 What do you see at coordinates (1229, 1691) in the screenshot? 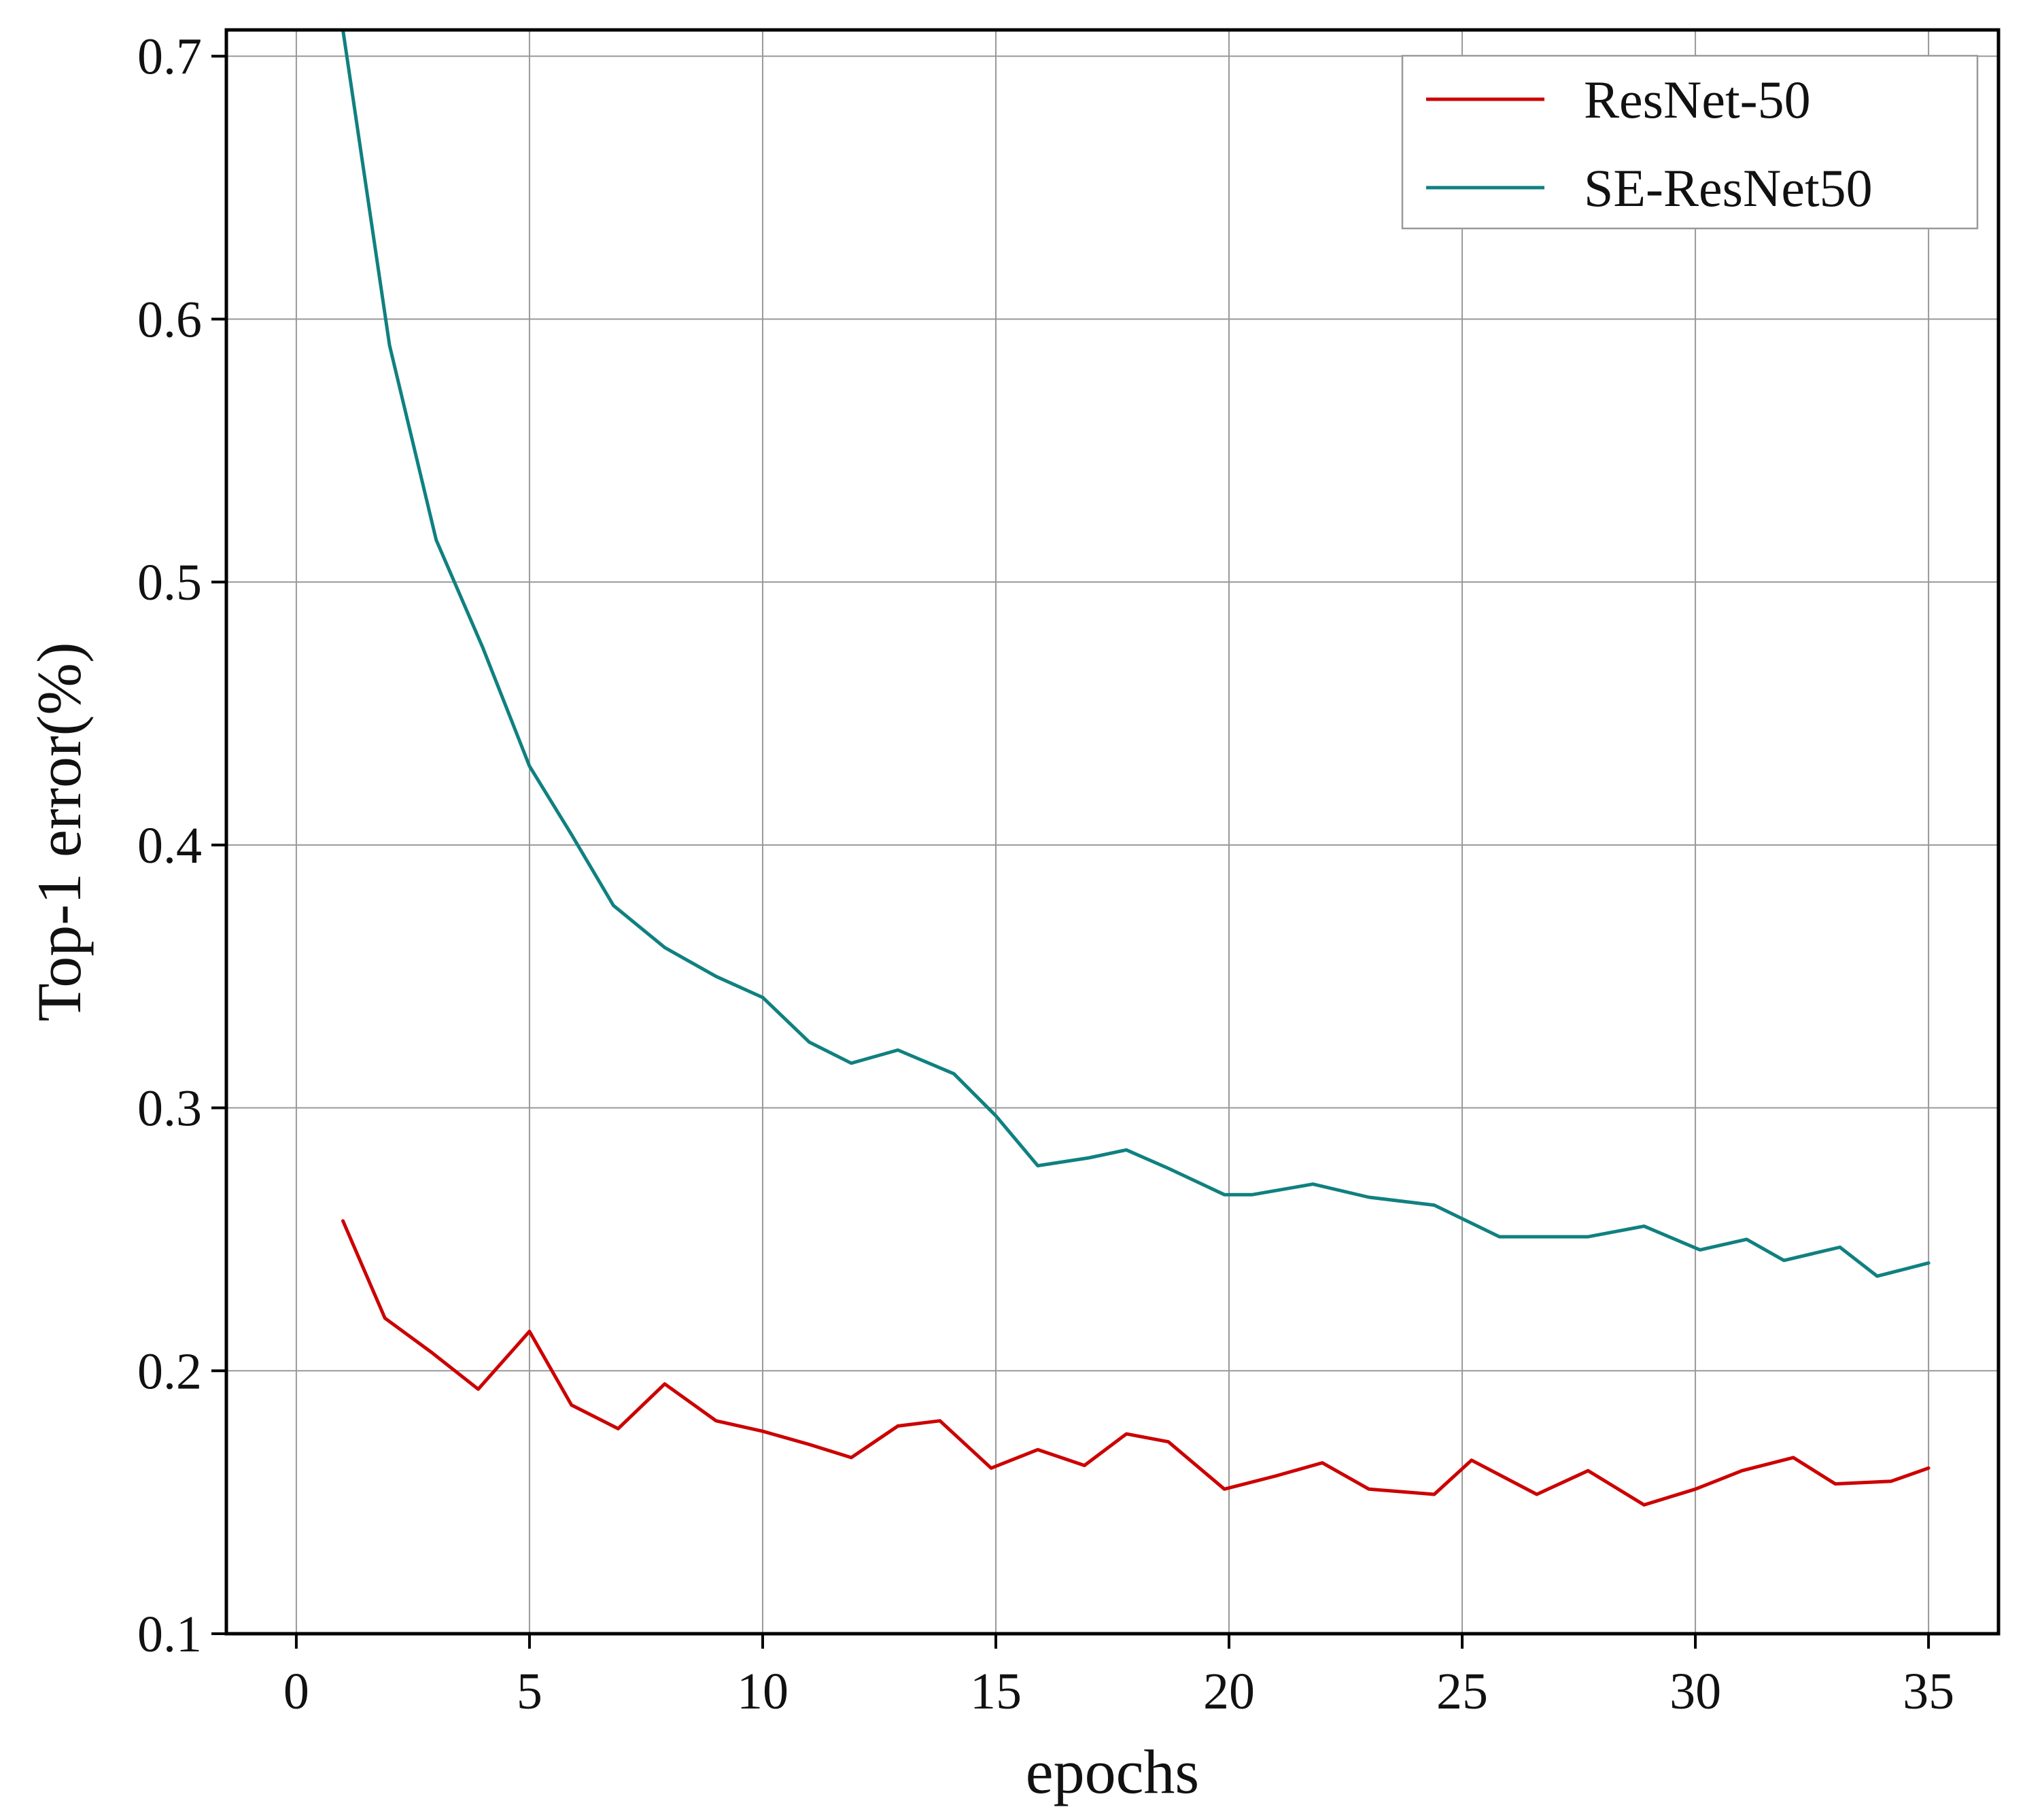
I see `x-tick-label: 20` at bounding box center [1229, 1691].